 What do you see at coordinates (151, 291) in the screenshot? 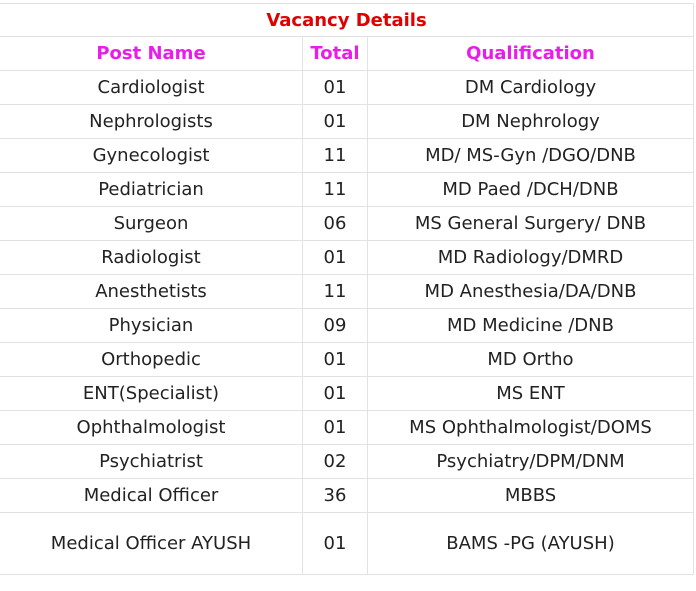
I see `post-name-cell: Anesthetists` at bounding box center [151, 291].